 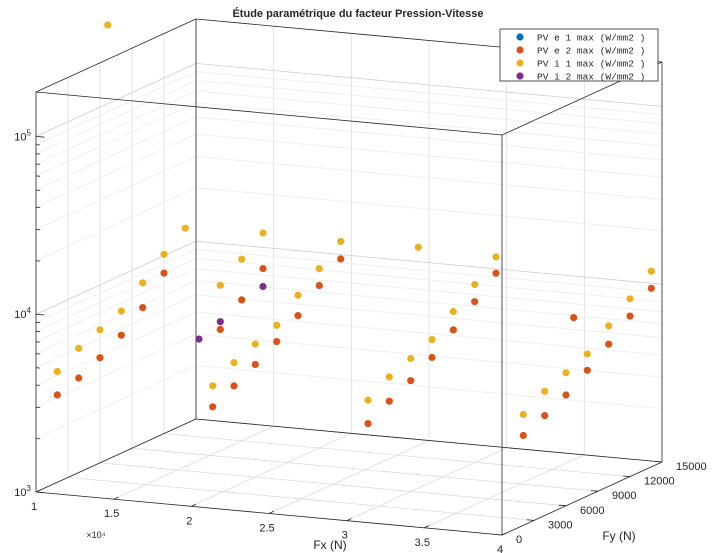 What do you see at coordinates (500, 548) in the screenshot?
I see `x-tick-label: 4` at bounding box center [500, 548].